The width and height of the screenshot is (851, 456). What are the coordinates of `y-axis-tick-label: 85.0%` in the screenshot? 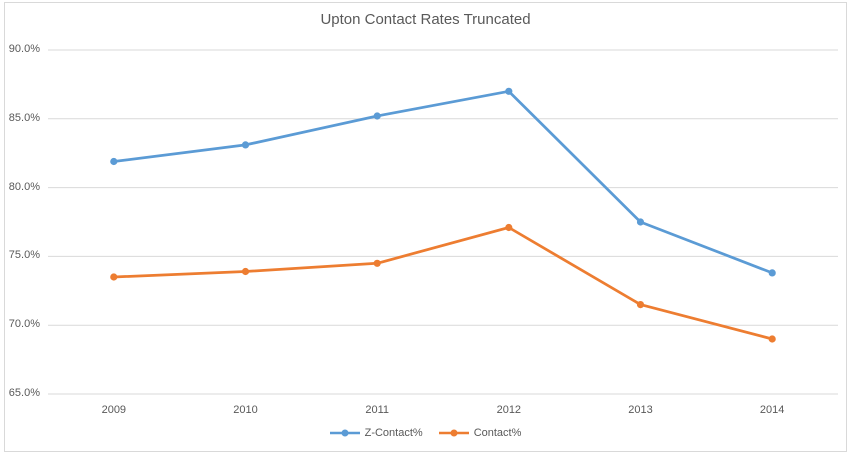 It's located at (24, 117).